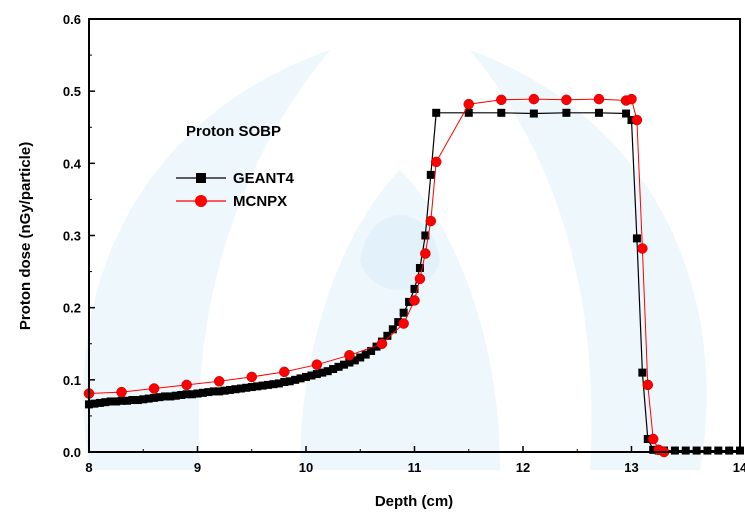 The width and height of the screenshot is (745, 520). What do you see at coordinates (72, 19) in the screenshot?
I see `y-tick-label: 0.6` at bounding box center [72, 19].